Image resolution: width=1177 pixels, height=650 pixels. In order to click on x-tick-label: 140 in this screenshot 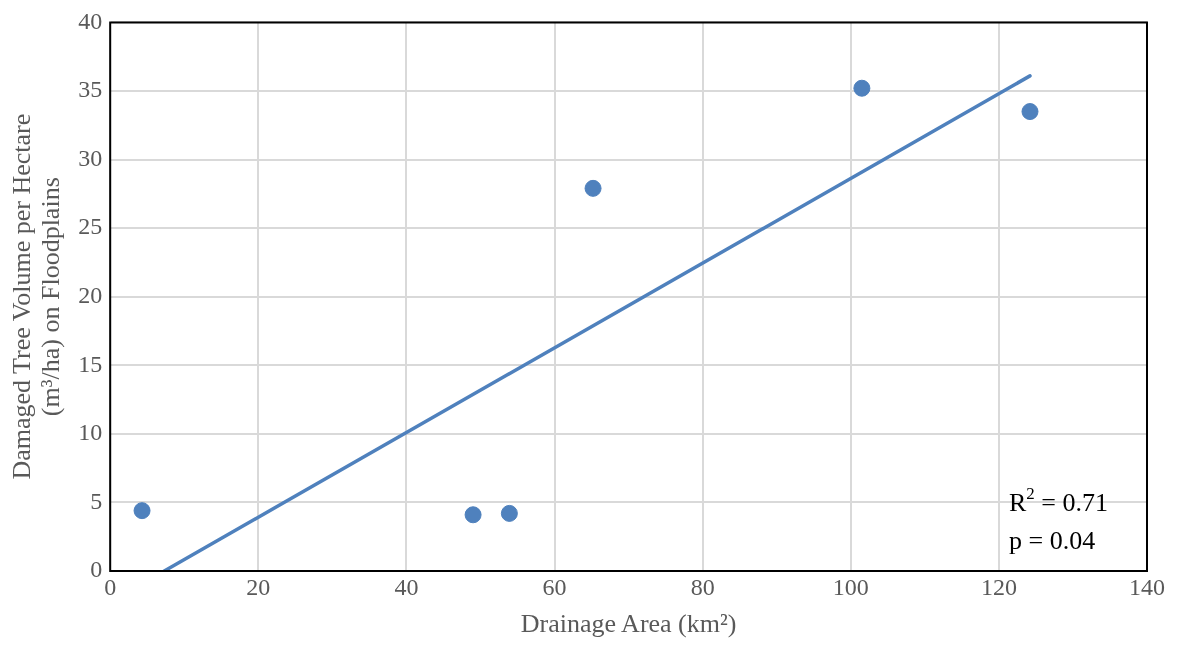, I will do `click(1147, 586)`.